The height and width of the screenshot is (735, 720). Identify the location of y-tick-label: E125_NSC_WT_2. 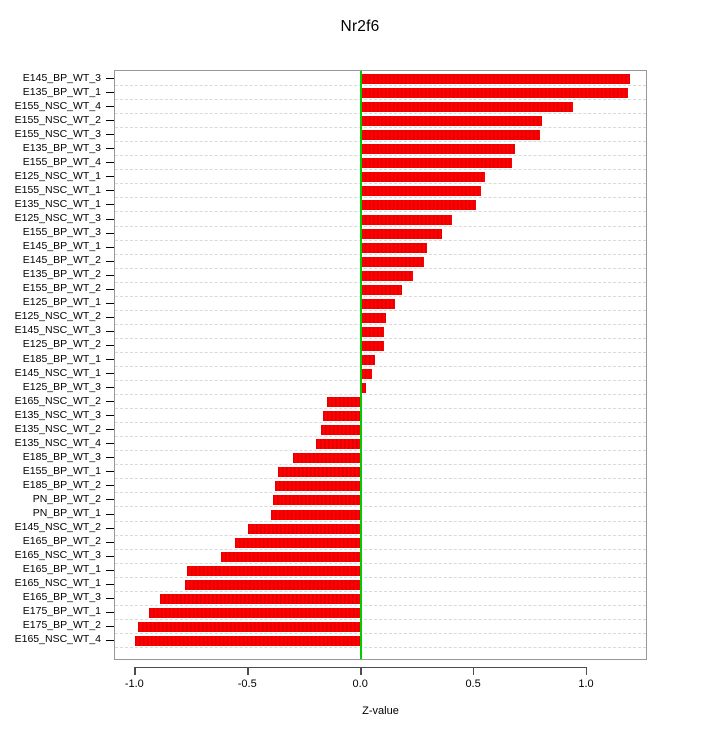
(57, 316).